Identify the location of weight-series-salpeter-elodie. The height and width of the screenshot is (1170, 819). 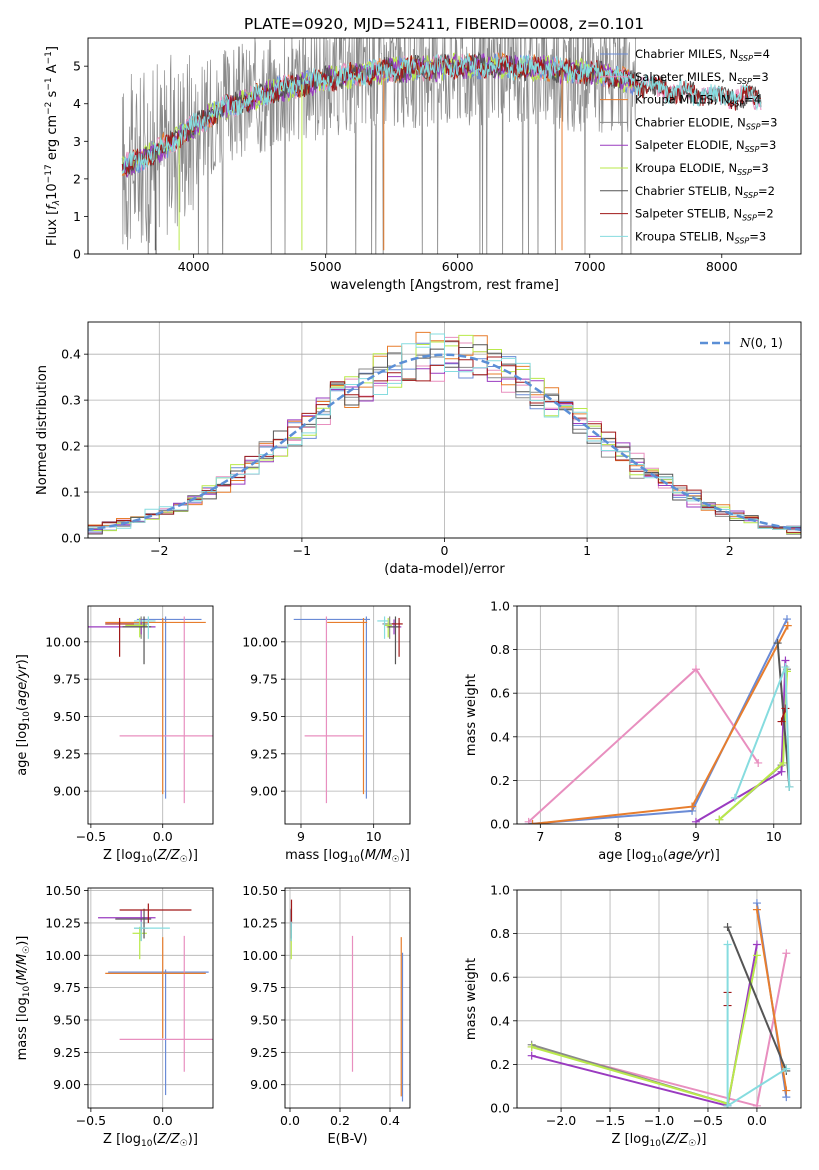
(740, 740).